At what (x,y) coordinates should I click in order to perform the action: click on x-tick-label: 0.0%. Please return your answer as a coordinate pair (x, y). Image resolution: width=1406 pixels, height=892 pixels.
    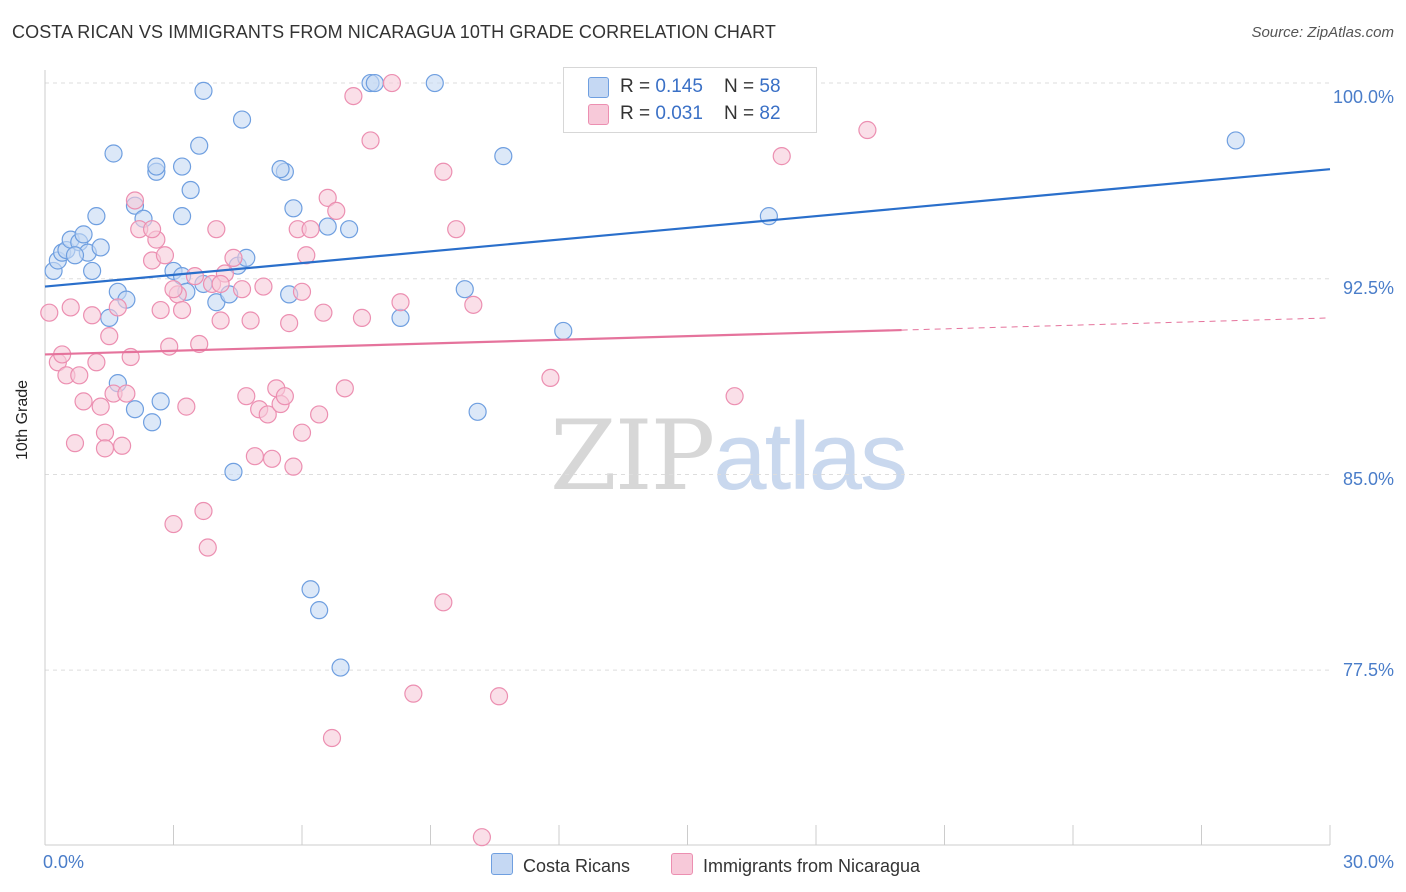
    Looking at the image, I should click on (64, 862).